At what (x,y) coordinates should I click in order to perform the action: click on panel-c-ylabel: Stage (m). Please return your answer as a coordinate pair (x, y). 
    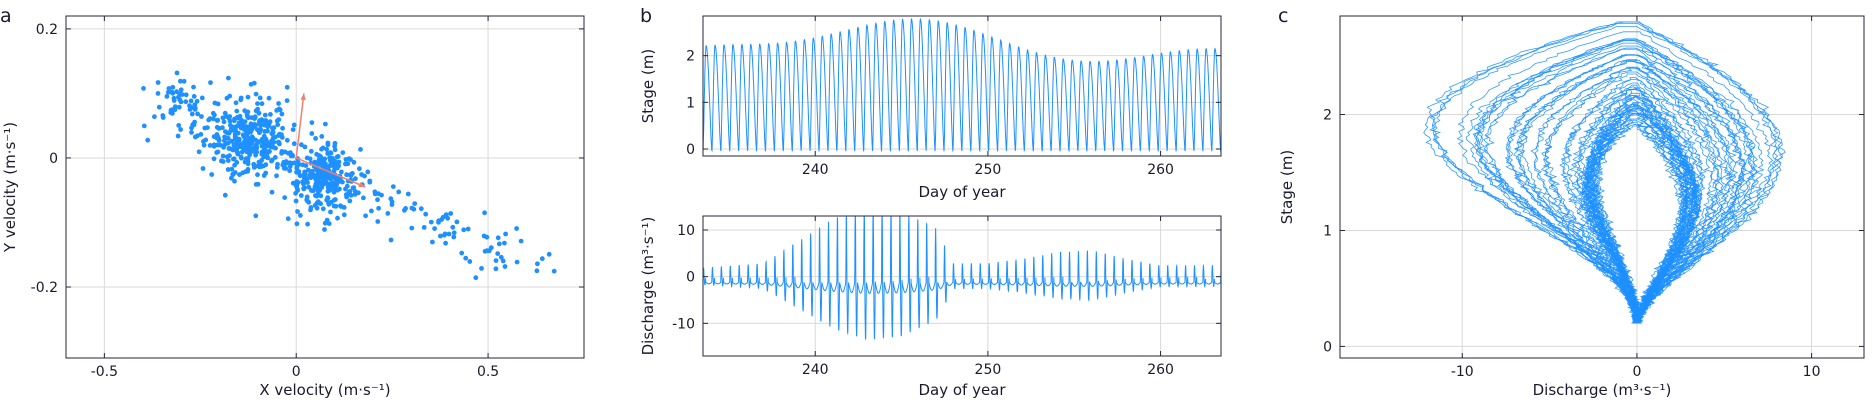
    Looking at the image, I should click on (1287, 187).